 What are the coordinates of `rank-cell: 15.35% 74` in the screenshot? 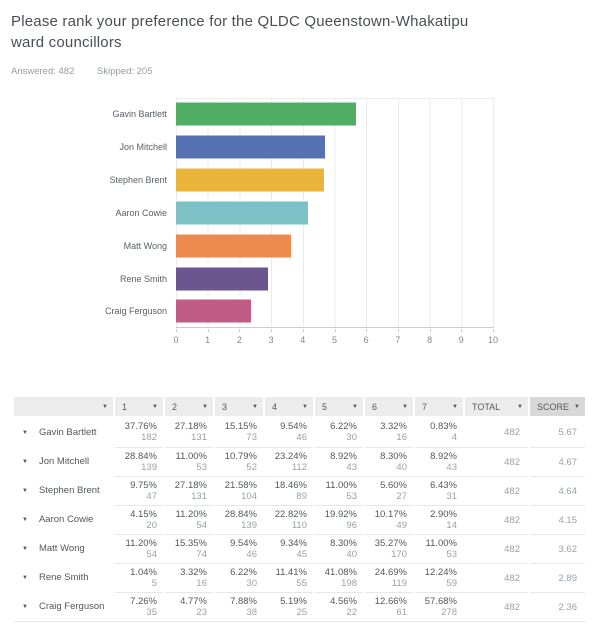 It's located at (189, 548).